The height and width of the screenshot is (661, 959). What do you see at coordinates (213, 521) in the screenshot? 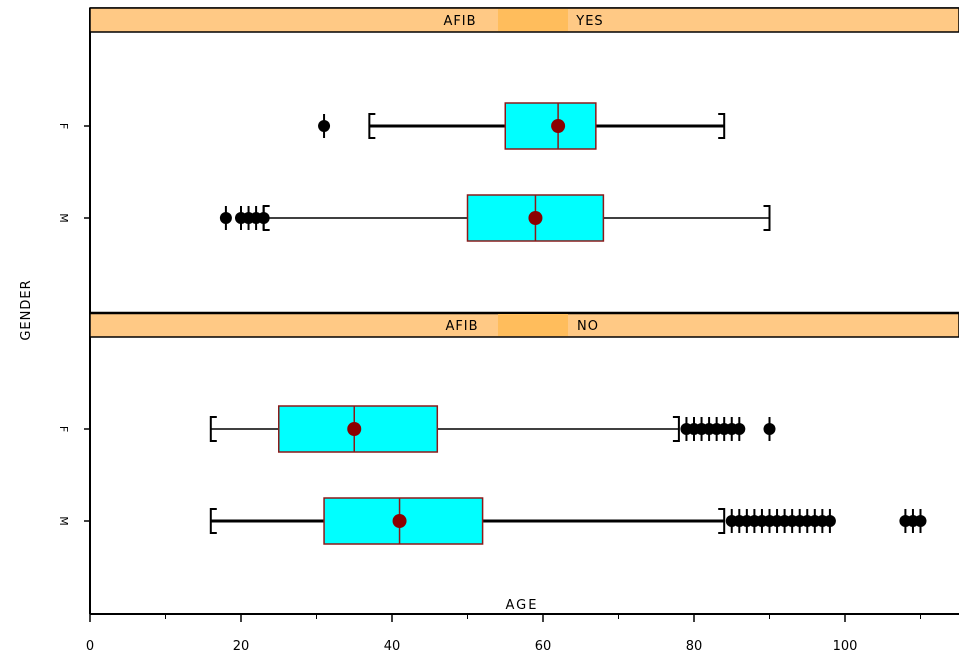
I see `whisker-cap-low-panel1-M` at bounding box center [213, 521].